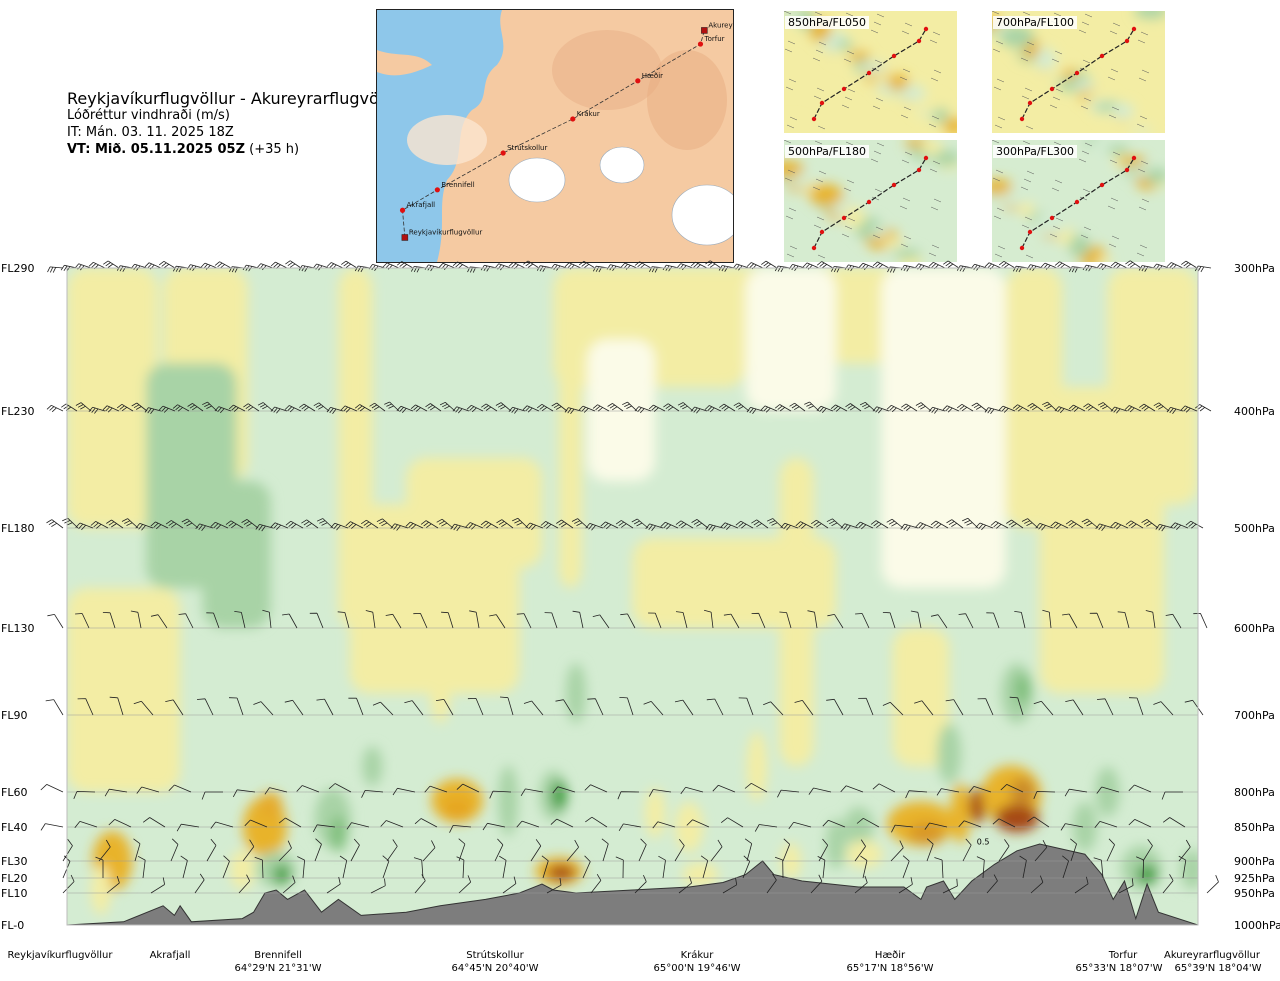 The height and width of the screenshot is (981, 1280). Describe the element at coordinates (156, 149) in the screenshot. I see `valid-time-bold: VT: Mið. 05.11.2025 05Z` at that location.